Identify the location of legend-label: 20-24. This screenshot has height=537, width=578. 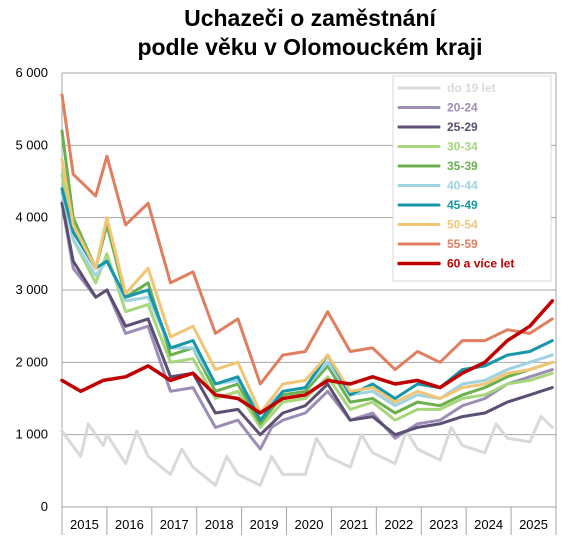
(462, 108).